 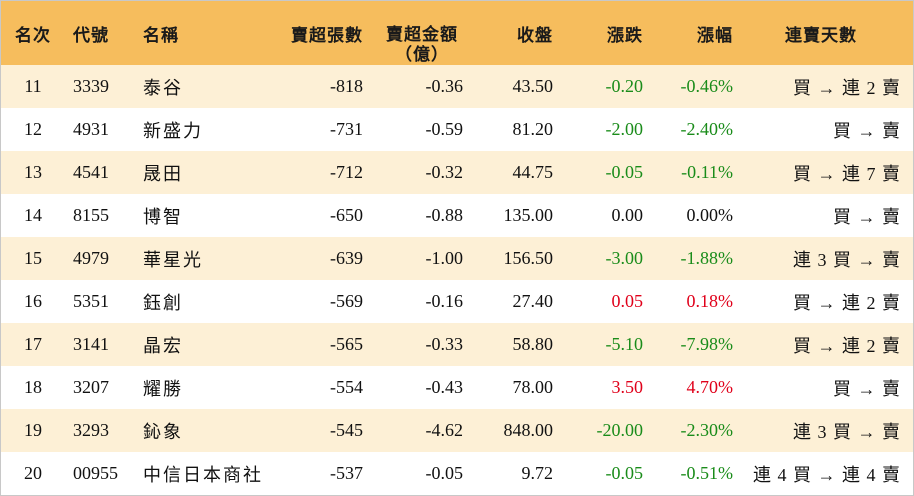 What do you see at coordinates (163, 216) in the screenshot?
I see `cell-name: 博智` at bounding box center [163, 216].